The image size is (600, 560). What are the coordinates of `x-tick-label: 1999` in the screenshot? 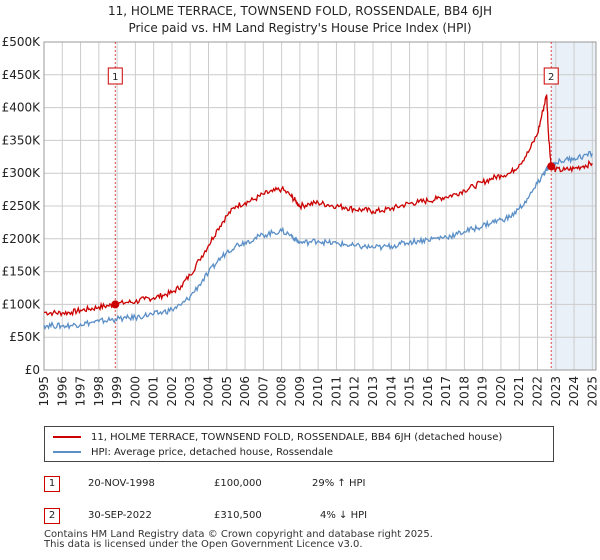 It's located at (117, 391).